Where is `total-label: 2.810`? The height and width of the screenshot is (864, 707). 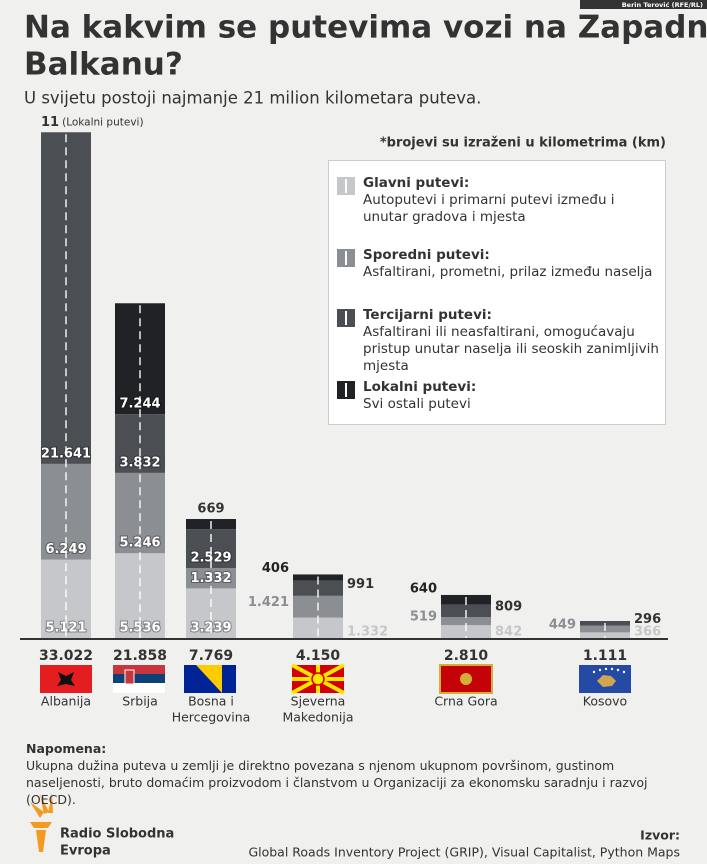
total-label: 2.810 is located at coordinates (466, 656).